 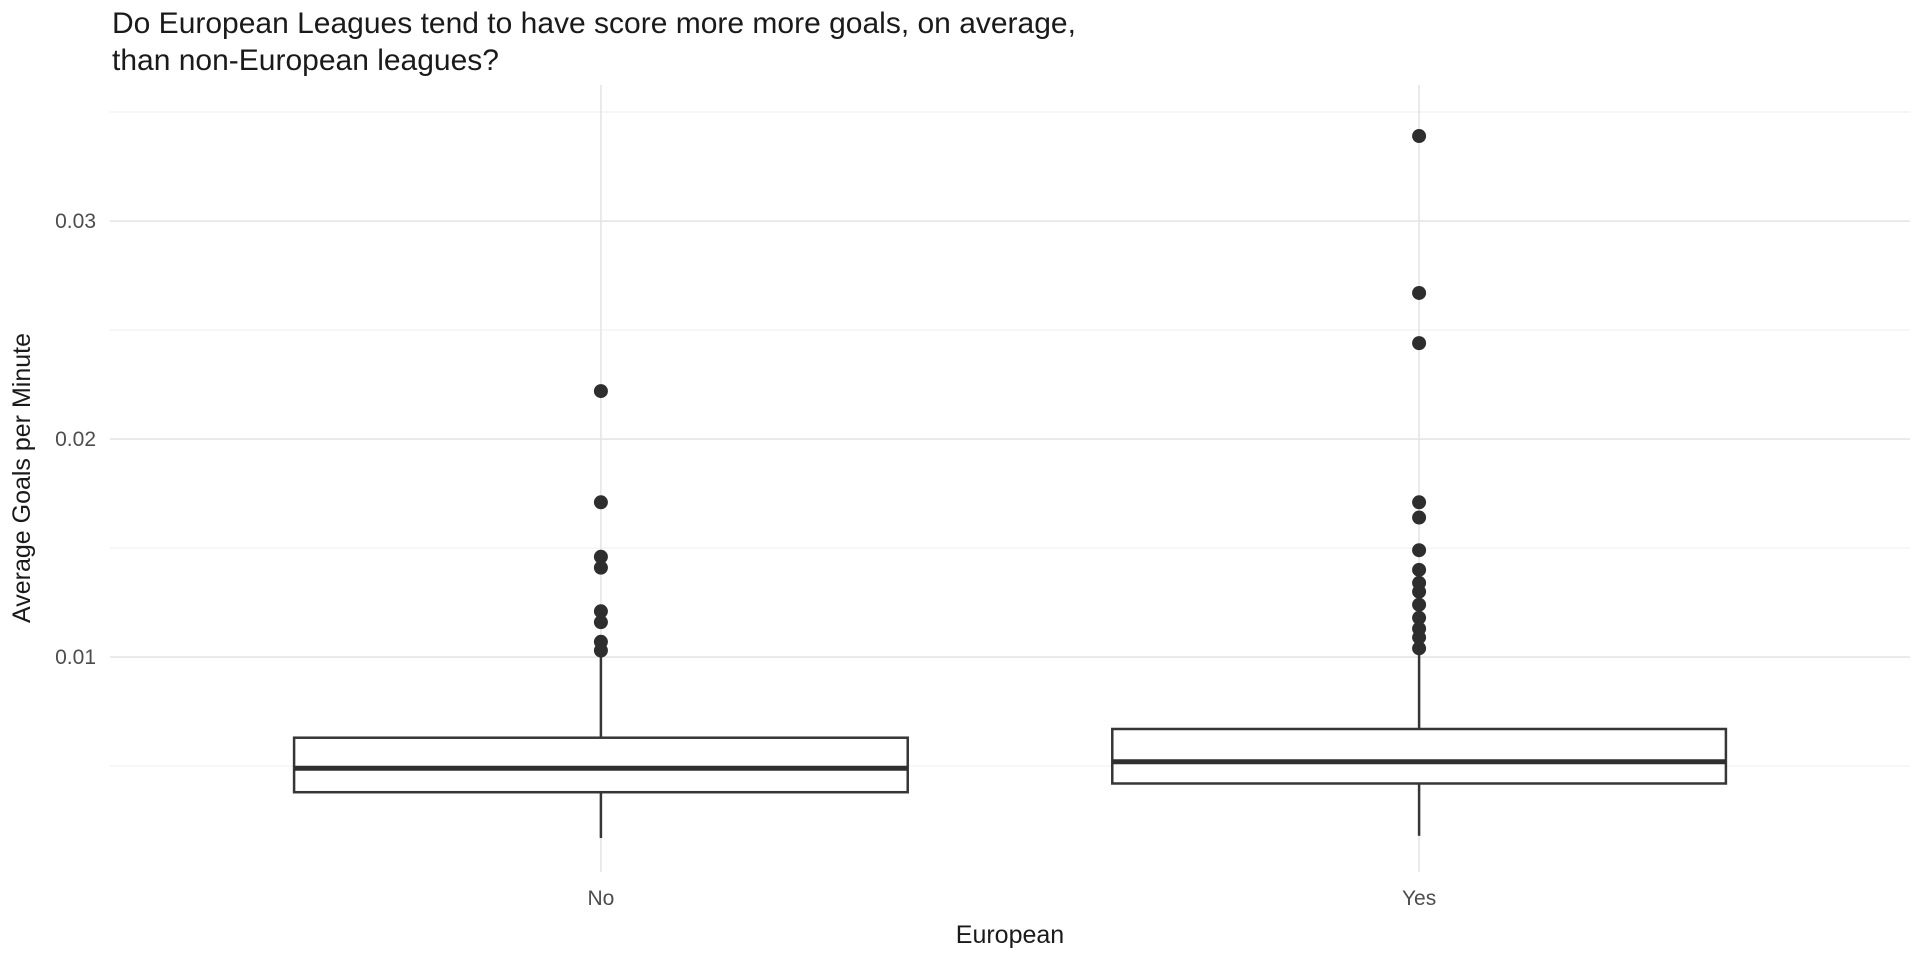 What do you see at coordinates (1419, 898) in the screenshot?
I see `x-tick-label: Yes` at bounding box center [1419, 898].